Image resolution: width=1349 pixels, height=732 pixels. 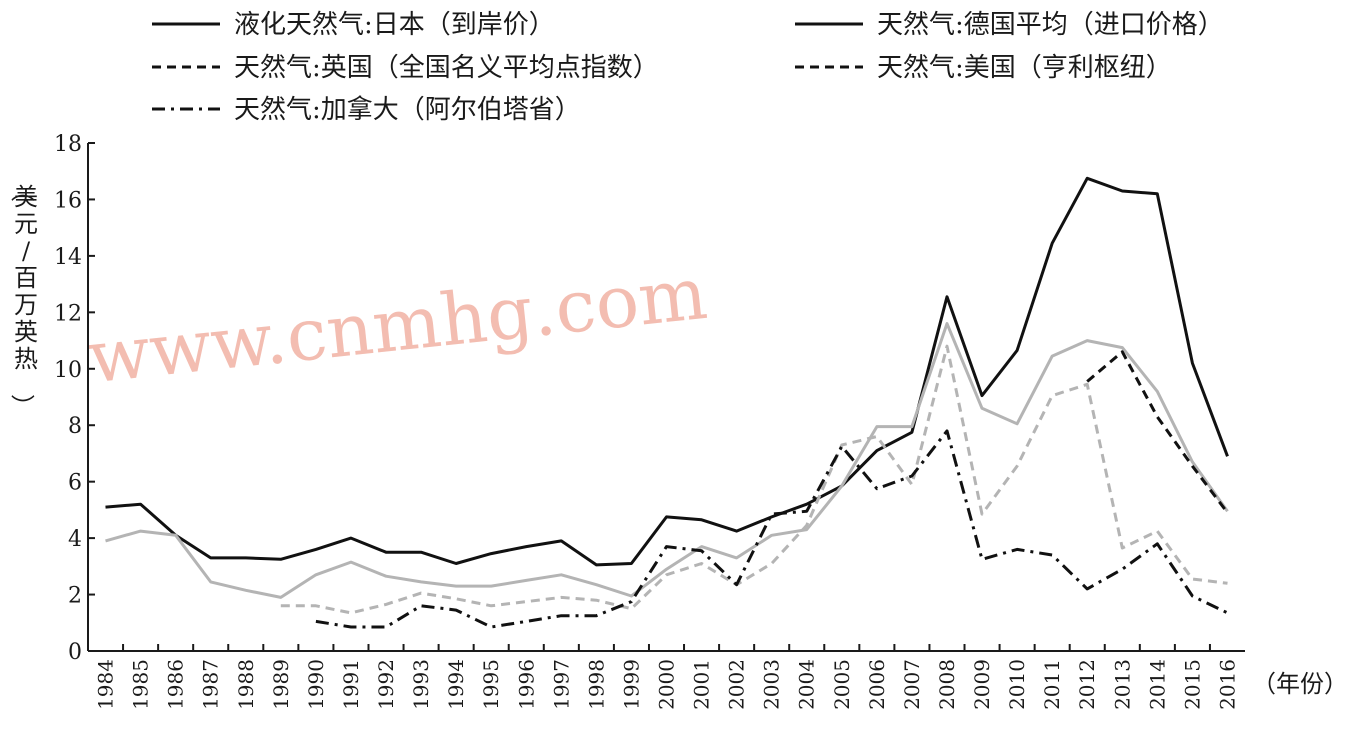 I want to click on y-tick-label: 0, so click(x=75, y=652).